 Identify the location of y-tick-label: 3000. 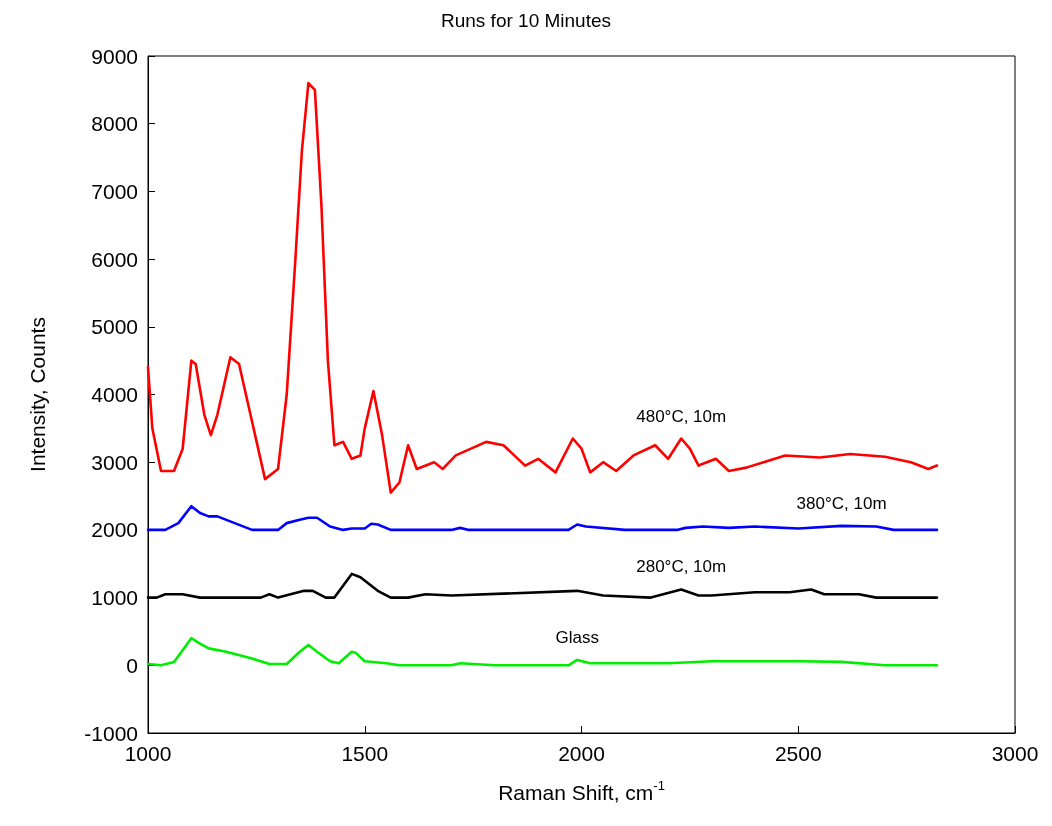
(114, 462).